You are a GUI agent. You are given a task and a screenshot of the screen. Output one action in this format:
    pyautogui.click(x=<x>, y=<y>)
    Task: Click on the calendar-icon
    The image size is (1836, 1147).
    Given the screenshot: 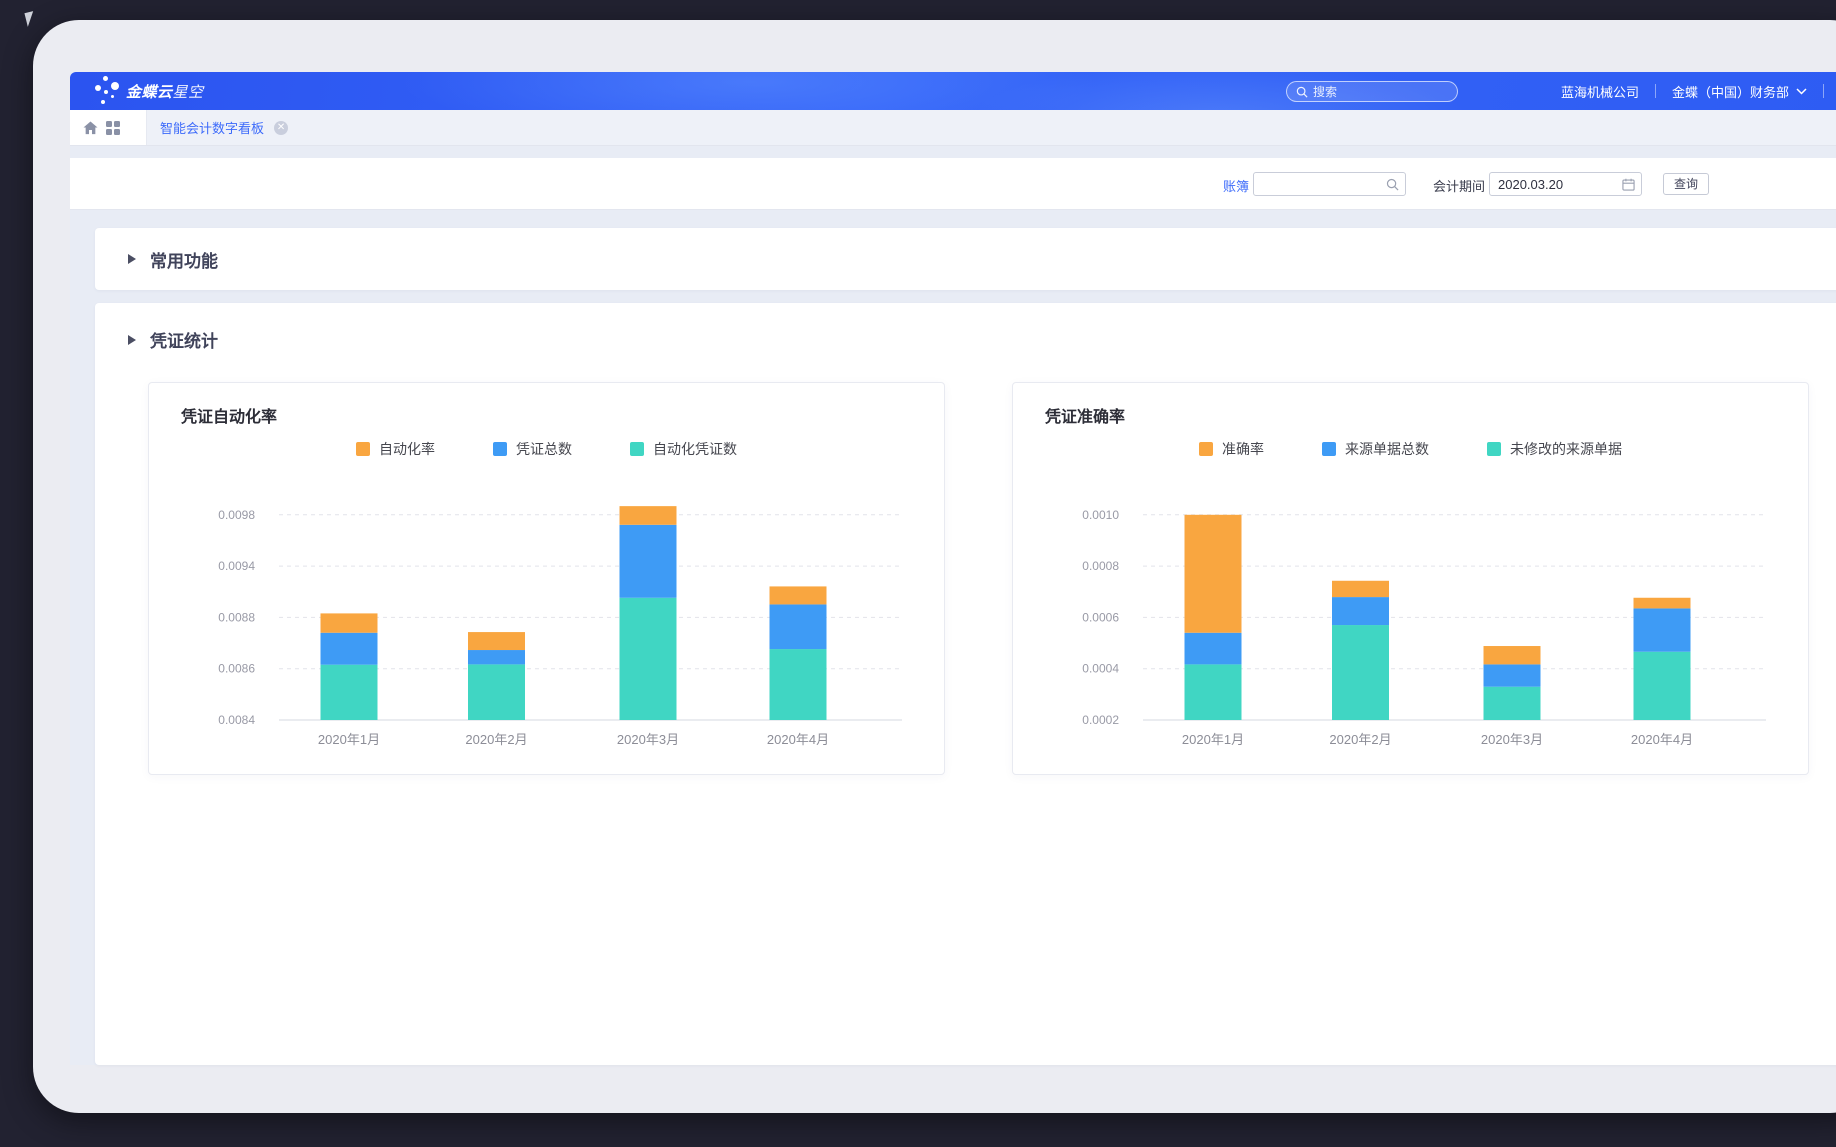 What is the action you would take?
    pyautogui.click(x=1628, y=184)
    